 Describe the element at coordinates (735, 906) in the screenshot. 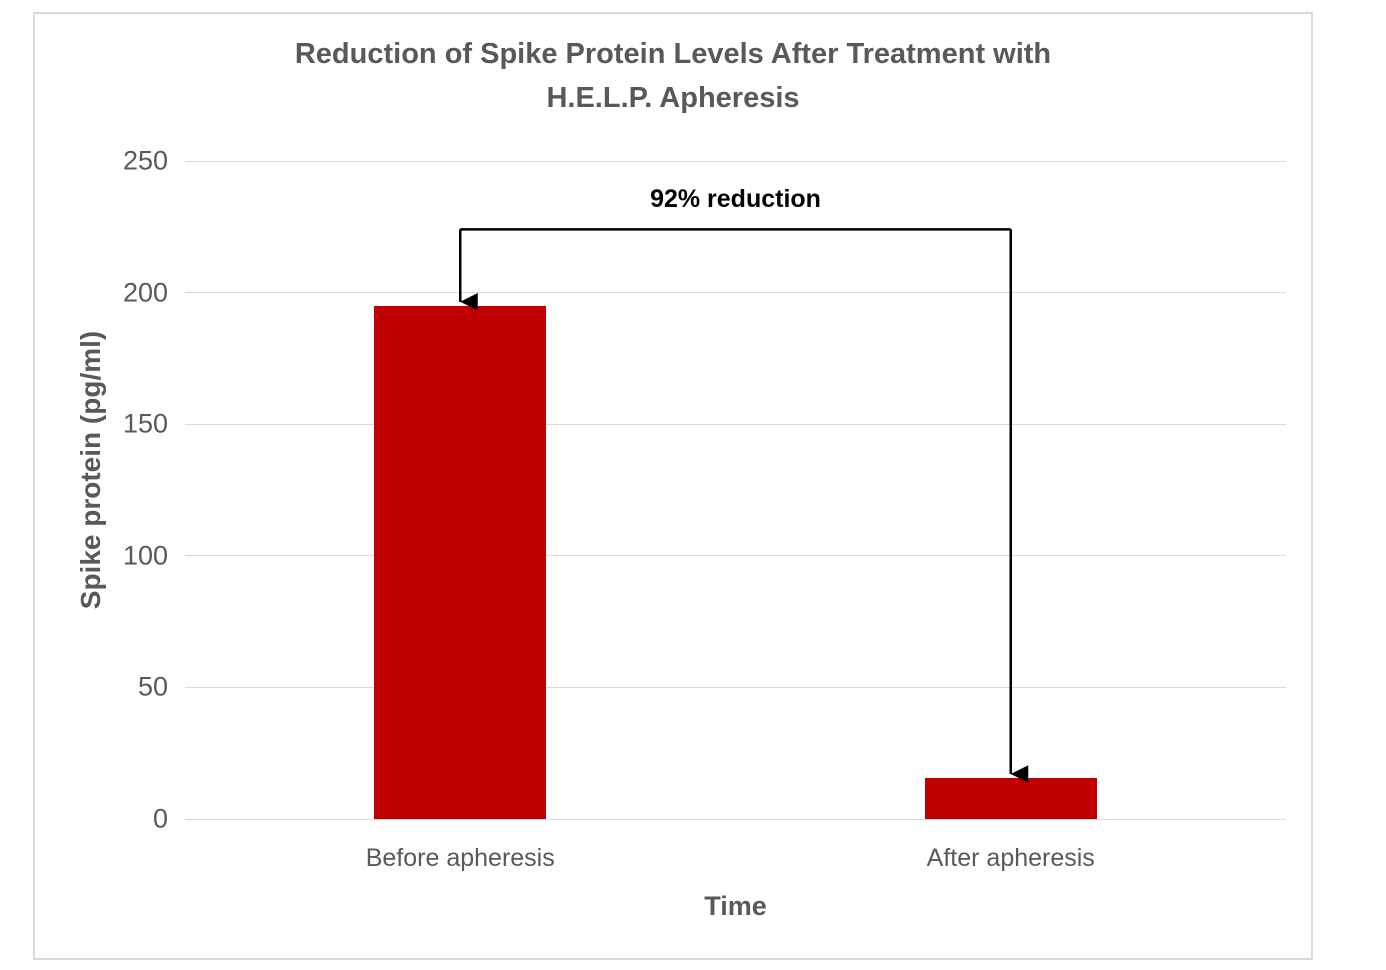

I see `x-axis-title: Time` at that location.